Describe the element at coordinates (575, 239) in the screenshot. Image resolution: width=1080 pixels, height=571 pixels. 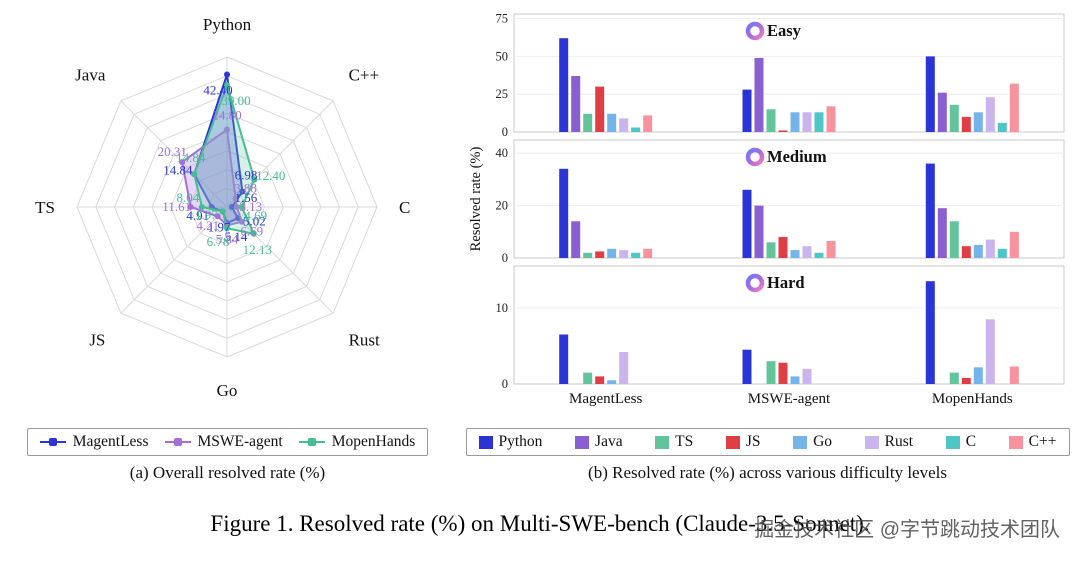
I see `bar-Medium-MagentLess-Java` at that location.